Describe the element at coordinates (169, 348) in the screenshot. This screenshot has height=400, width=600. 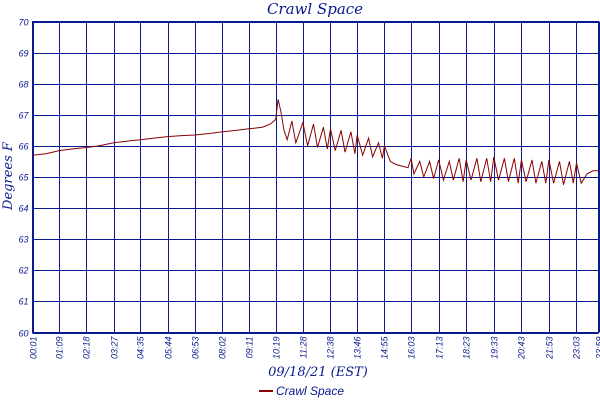
I see `x-tick-label: 05:44` at that location.